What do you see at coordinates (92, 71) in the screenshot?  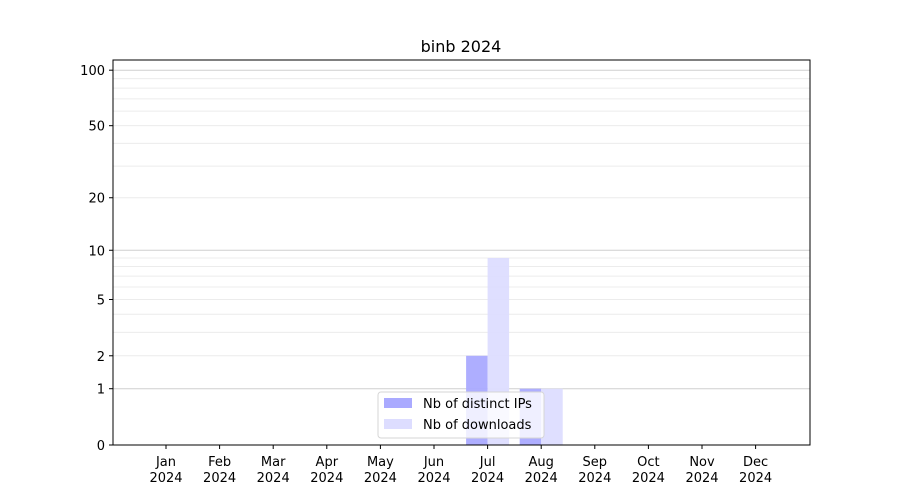 I see `y-tick-label: 100` at bounding box center [92, 71].